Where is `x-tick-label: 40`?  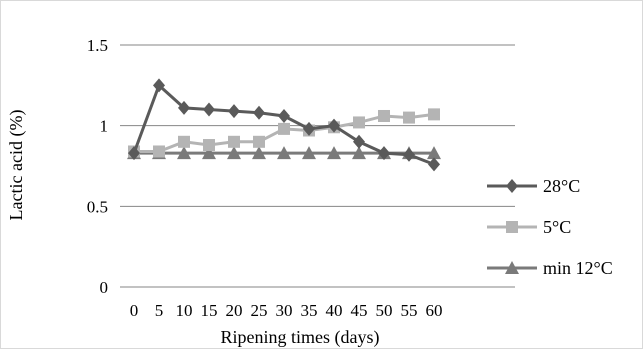
x-tick-label: 40 is located at coordinates (334, 310).